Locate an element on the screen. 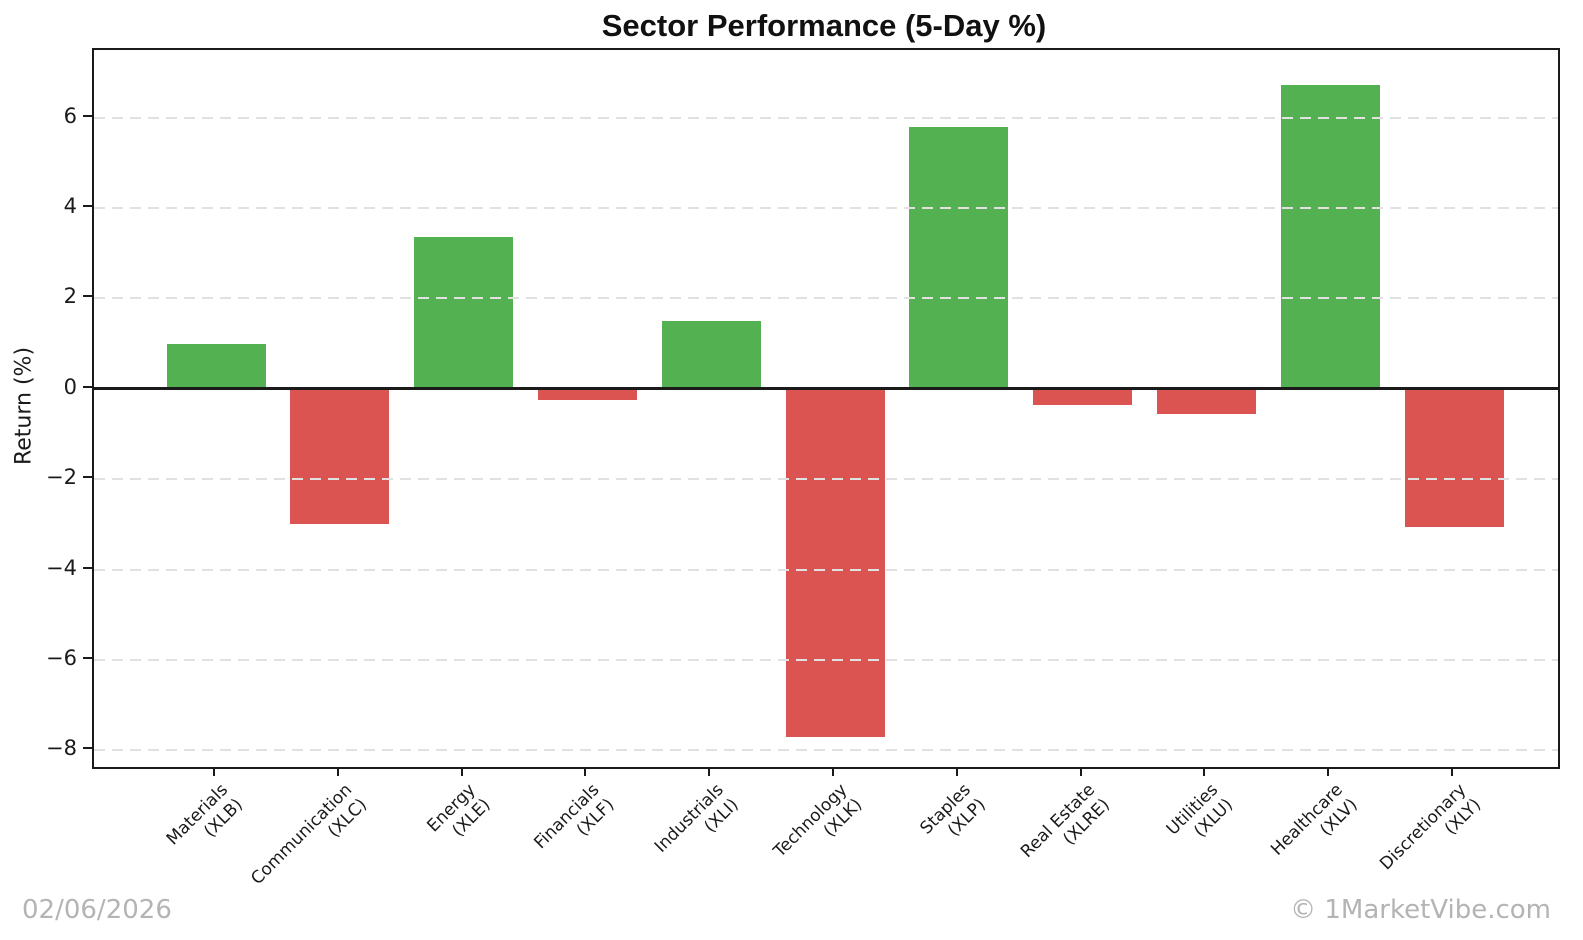 The height and width of the screenshot is (940, 1583). x-tick-label-communication: Communication (XLC) is located at coordinates (309, 842).